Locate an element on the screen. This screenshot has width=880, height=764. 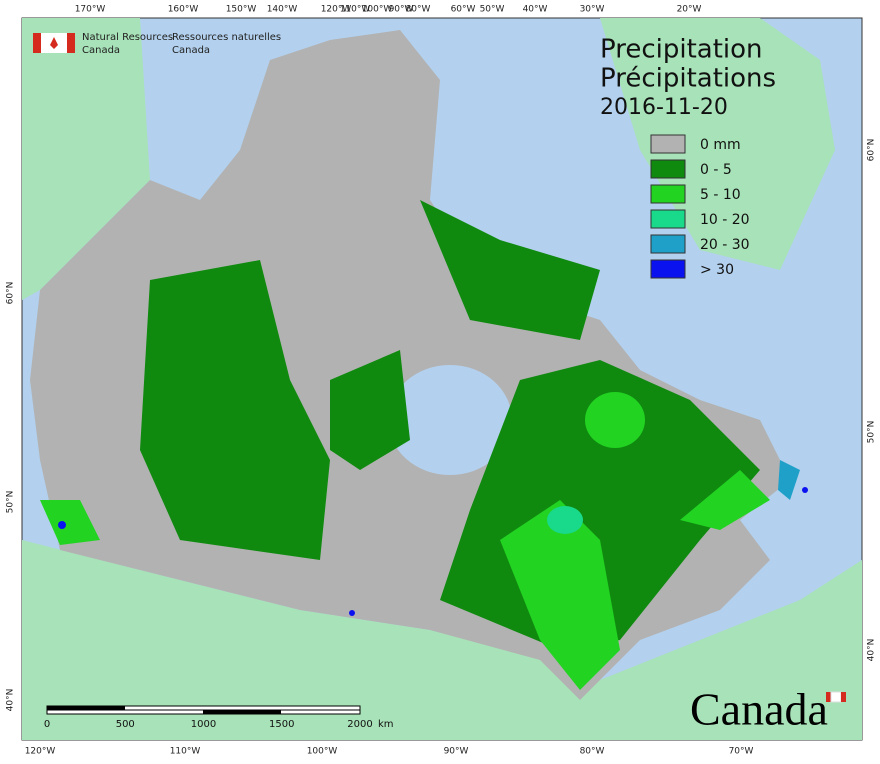
logo-text: Ressources naturelles is located at coordinates (226, 37).